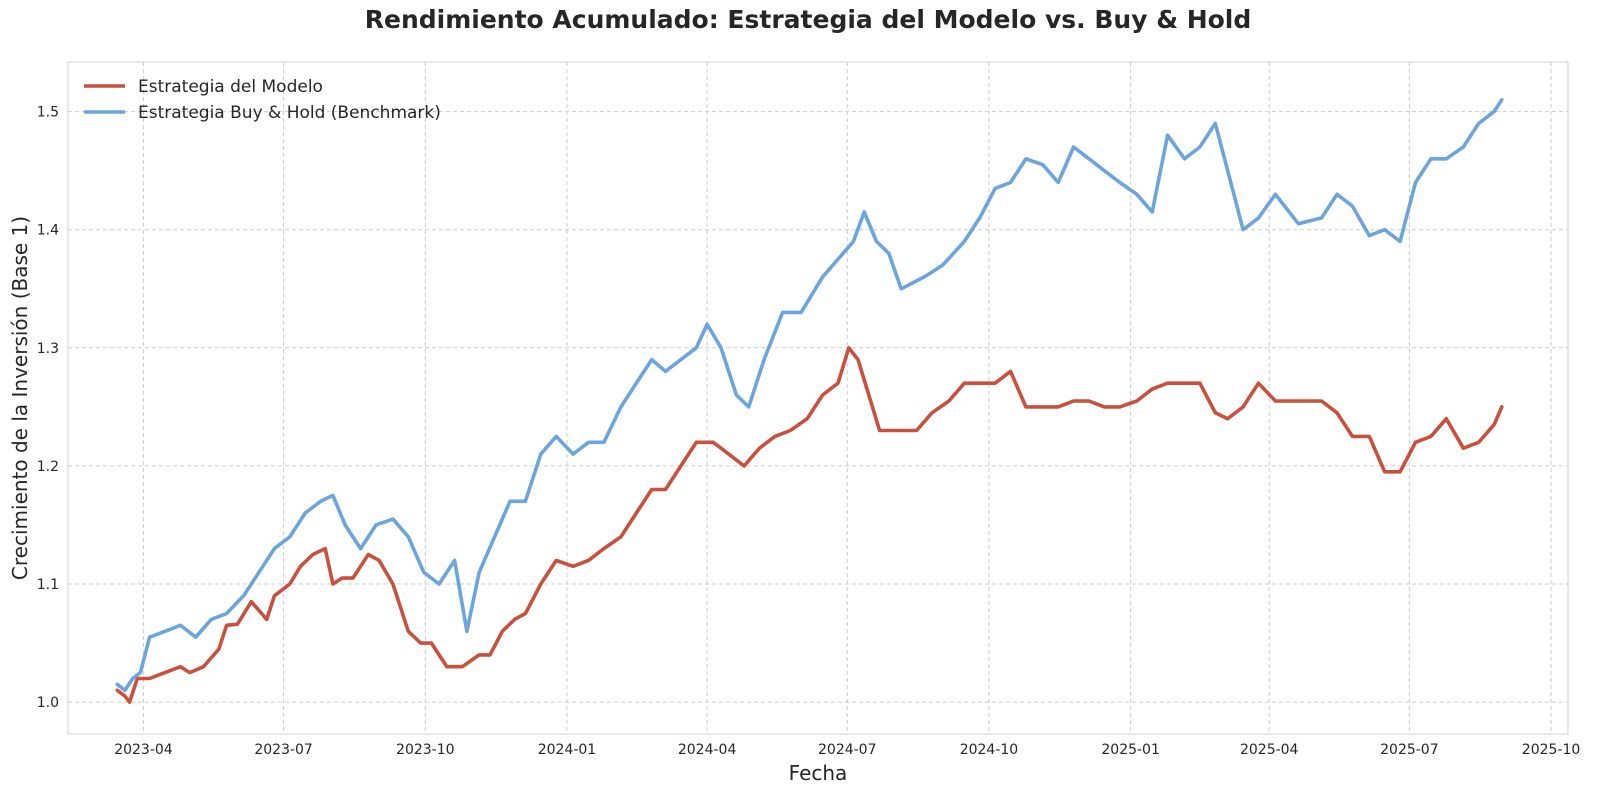 This screenshot has width=1602, height=792. What do you see at coordinates (1551, 750) in the screenshot?
I see `x-tick-label: 2025-10` at bounding box center [1551, 750].